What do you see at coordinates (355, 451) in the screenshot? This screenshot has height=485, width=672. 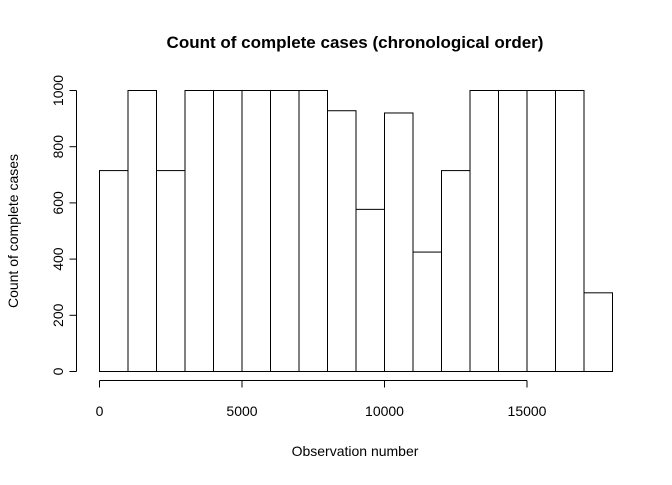 I see `x-axis-label: Observation number` at bounding box center [355, 451].